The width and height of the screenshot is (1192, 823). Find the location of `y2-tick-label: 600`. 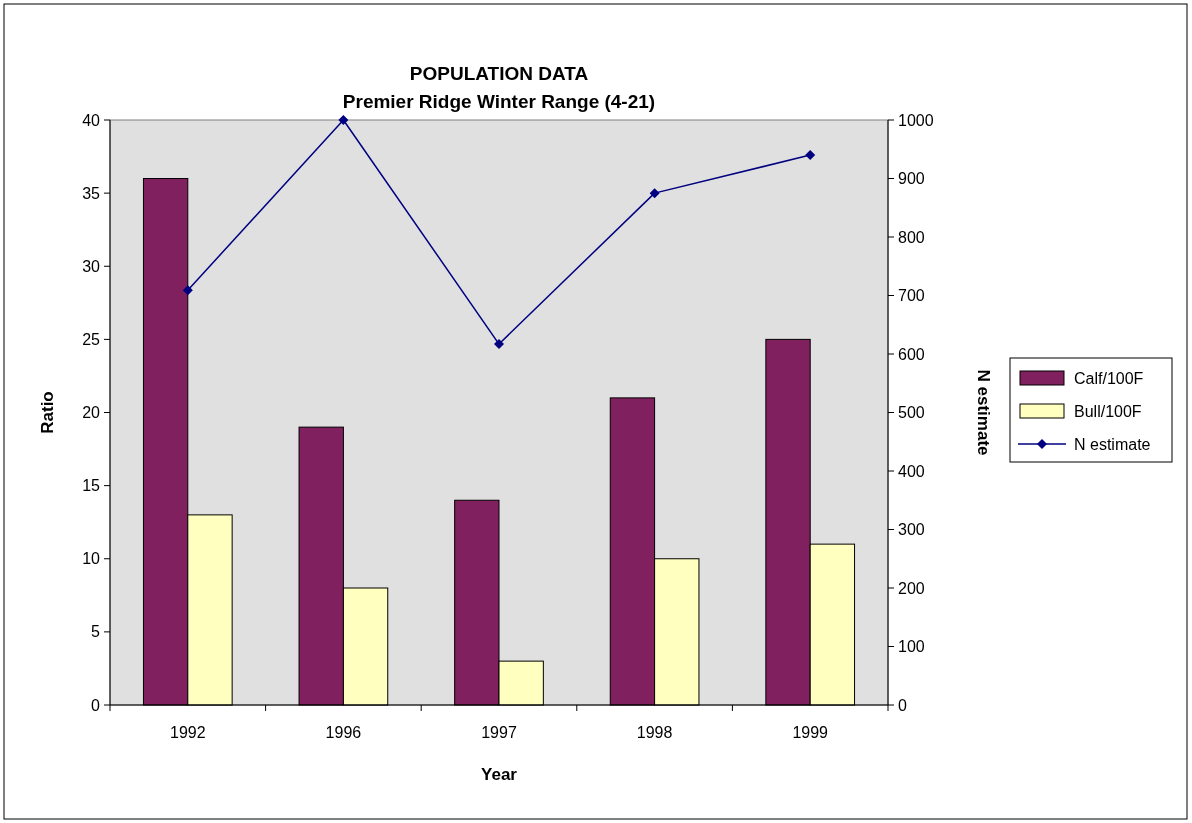

y2-tick-label: 600 is located at coordinates (911, 354).